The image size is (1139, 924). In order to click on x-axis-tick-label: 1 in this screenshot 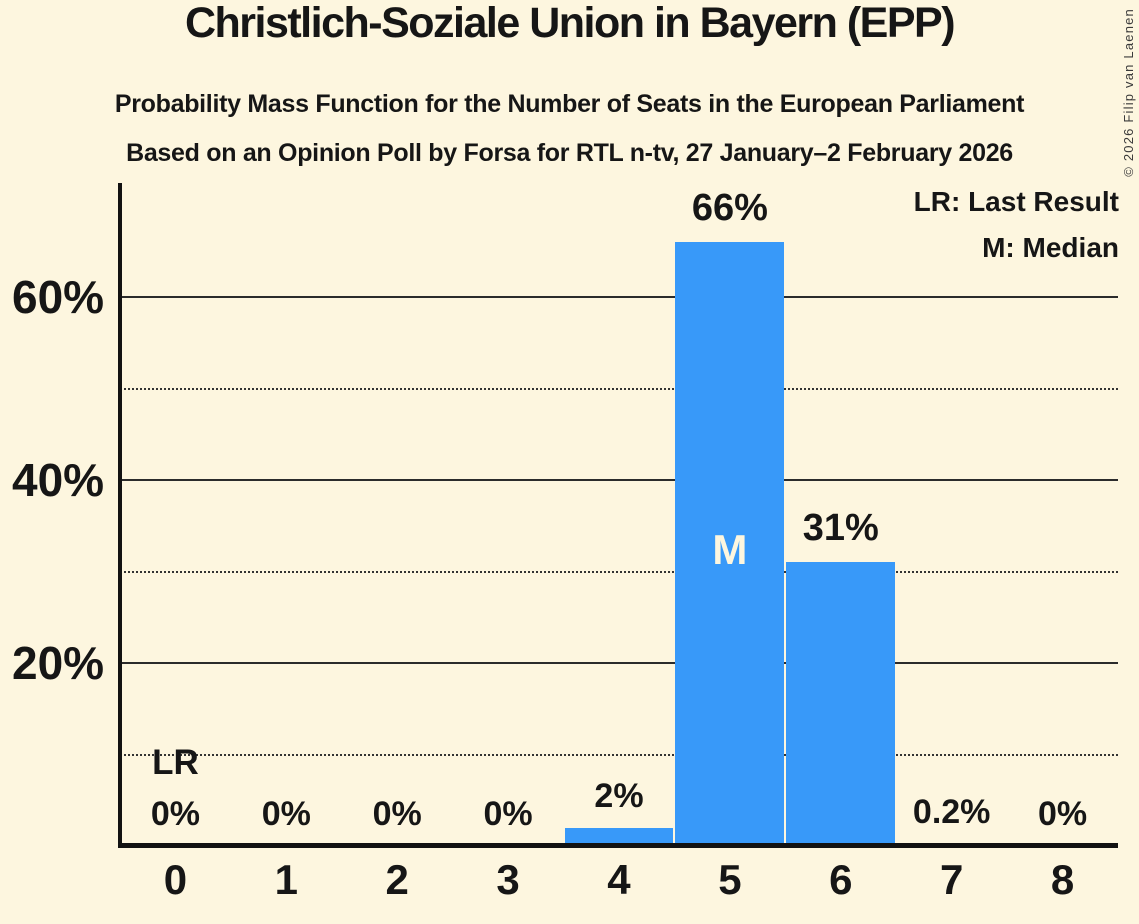, I will do `click(286, 879)`.